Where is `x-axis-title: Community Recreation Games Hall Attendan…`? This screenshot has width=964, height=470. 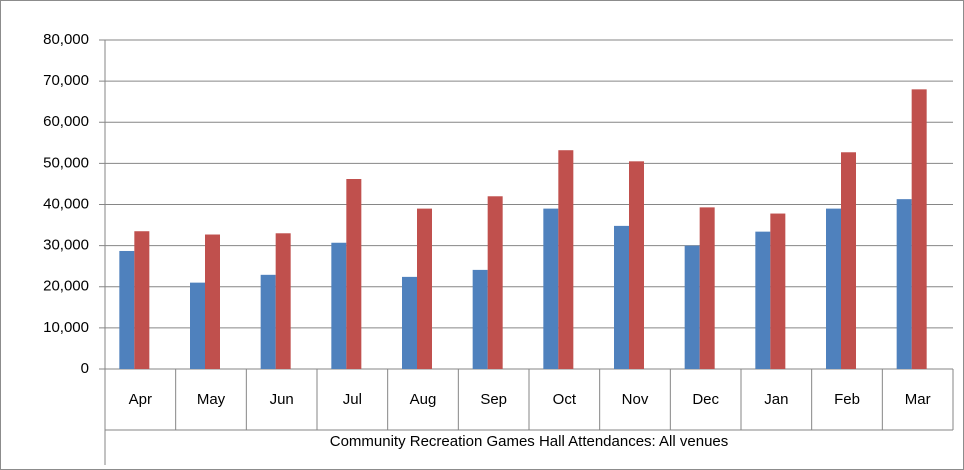
x-axis-title: Community Recreation Games Hall Attendan… is located at coordinates (529, 441).